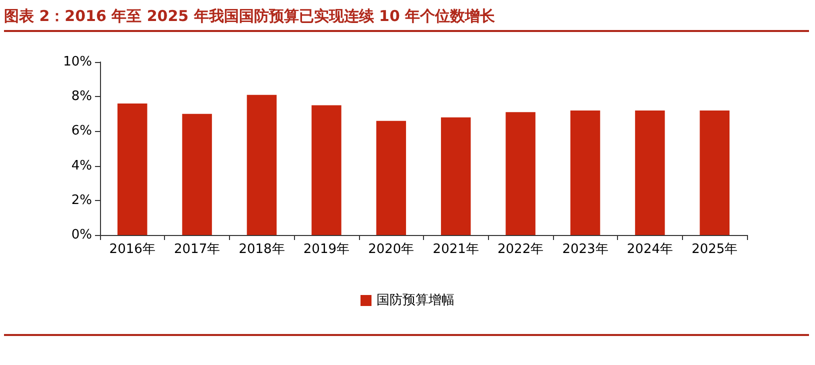  What do you see at coordinates (415, 300) in the screenshot?
I see `legend-label: 国防预算增幅` at bounding box center [415, 300].